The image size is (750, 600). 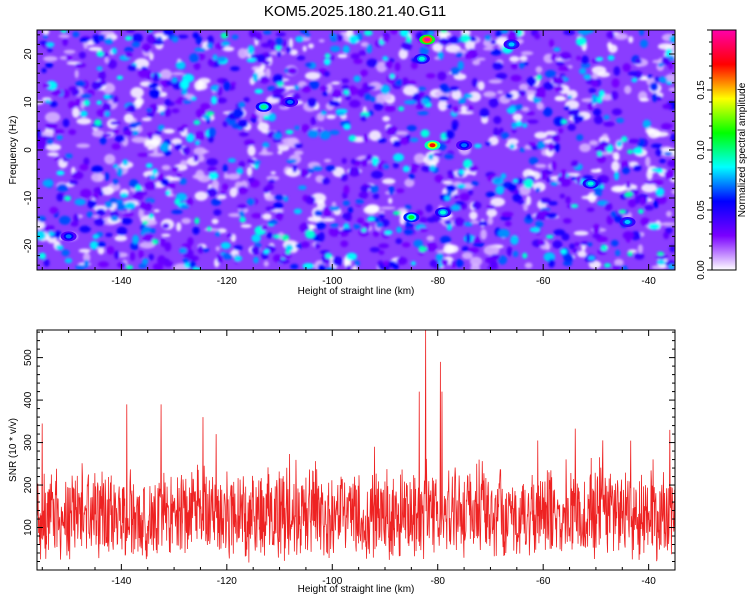 I want to click on x-tick-label: -40, so click(x=648, y=281).